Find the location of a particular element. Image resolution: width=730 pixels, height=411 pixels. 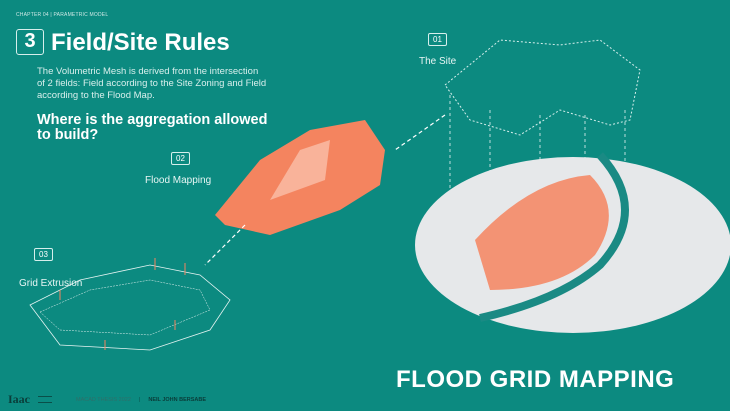

author-name: NEIL JOHN BERSABE is located at coordinates (177, 399).